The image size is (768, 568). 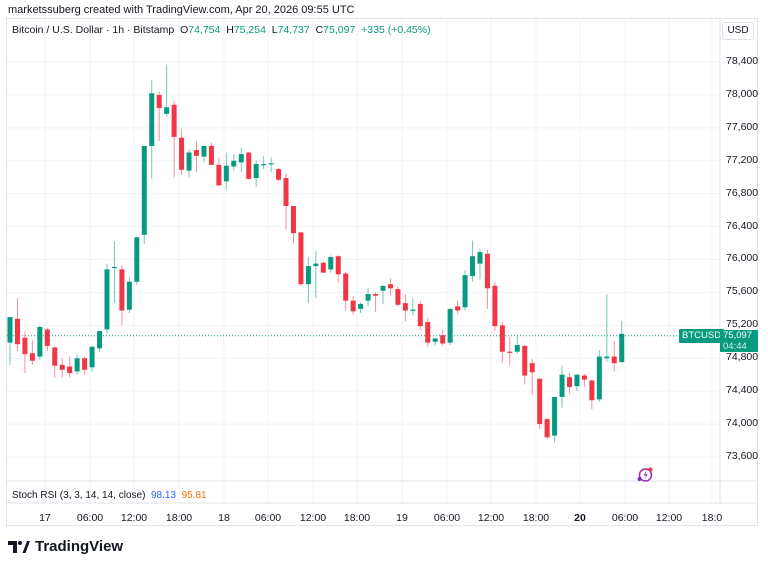 What do you see at coordinates (735, 346) in the screenshot?
I see `bar-countdown: 04:44` at bounding box center [735, 346].